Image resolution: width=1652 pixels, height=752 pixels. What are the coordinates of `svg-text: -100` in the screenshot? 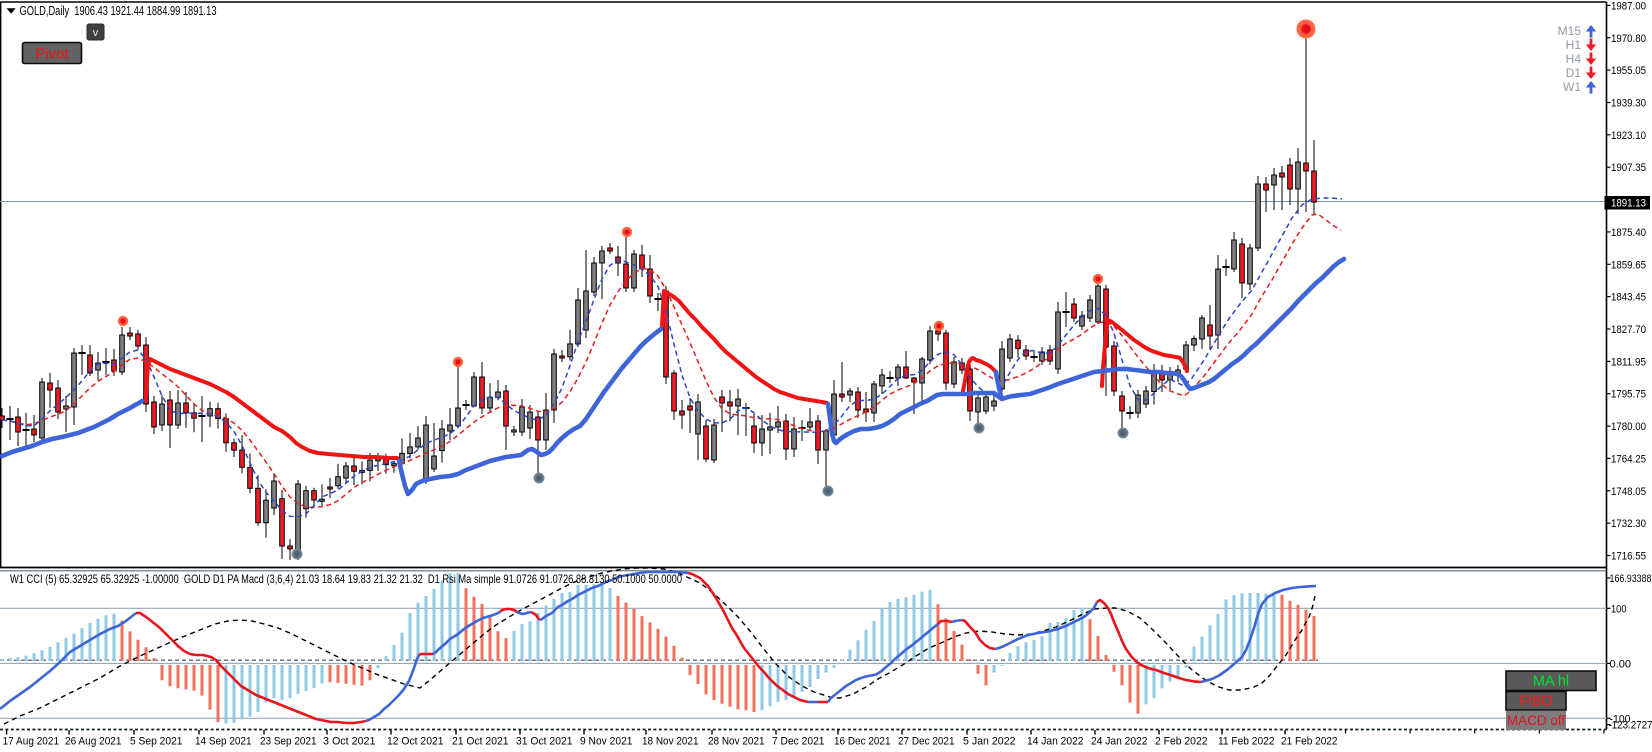 It's located at (1620, 719).